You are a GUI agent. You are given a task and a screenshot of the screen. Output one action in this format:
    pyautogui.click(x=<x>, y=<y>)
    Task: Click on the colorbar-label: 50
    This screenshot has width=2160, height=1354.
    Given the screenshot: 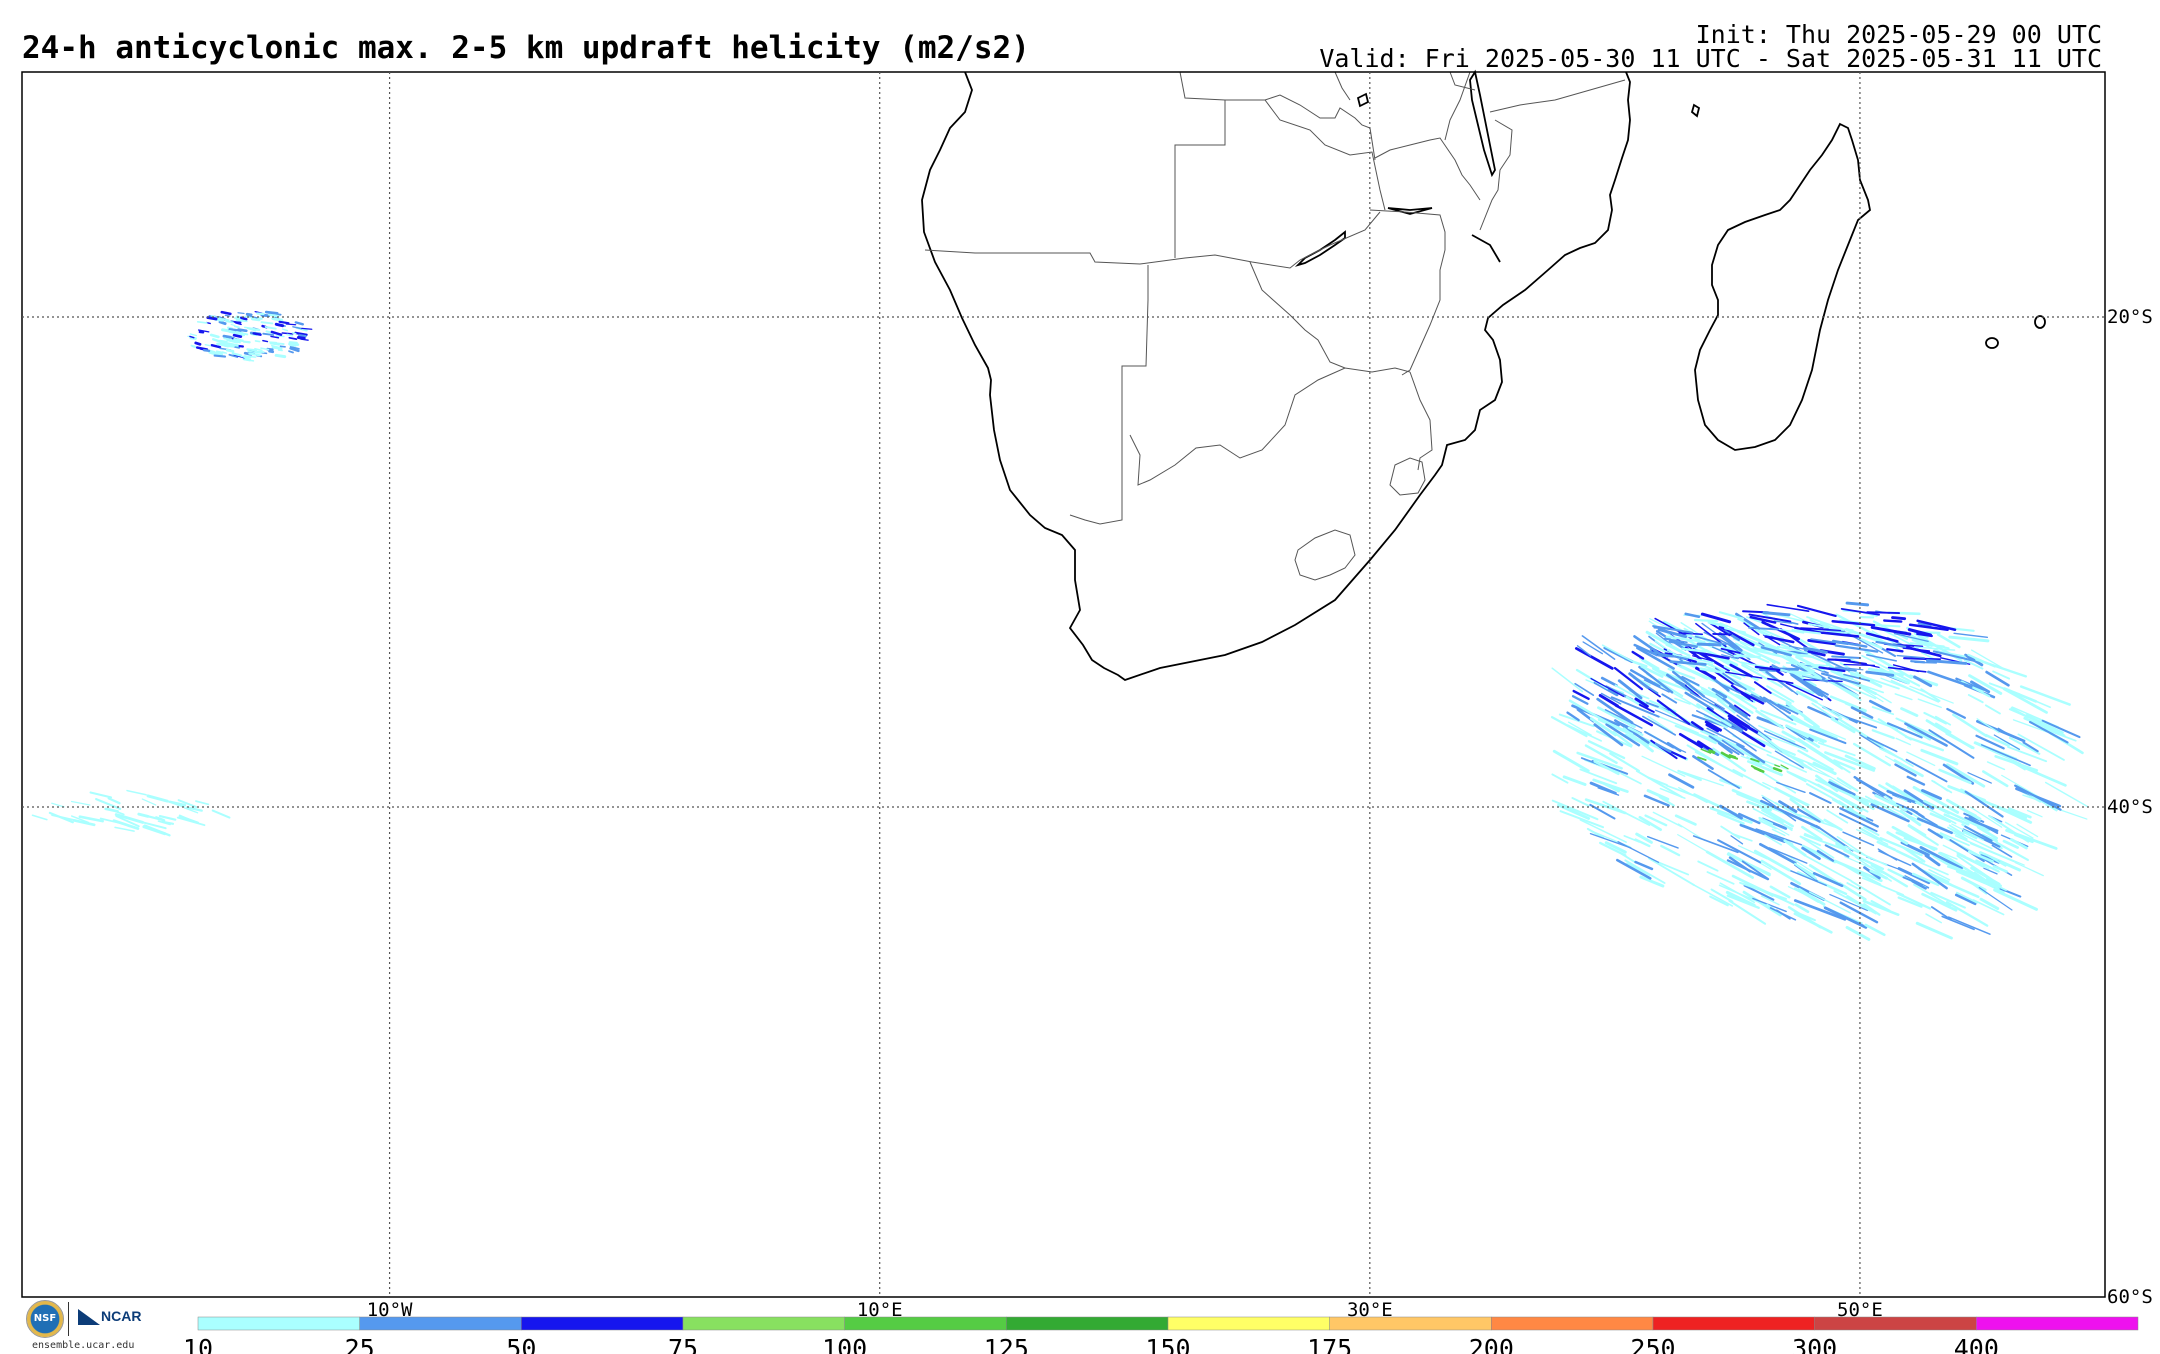 What is the action you would take?
    pyautogui.click(x=521, y=1344)
    